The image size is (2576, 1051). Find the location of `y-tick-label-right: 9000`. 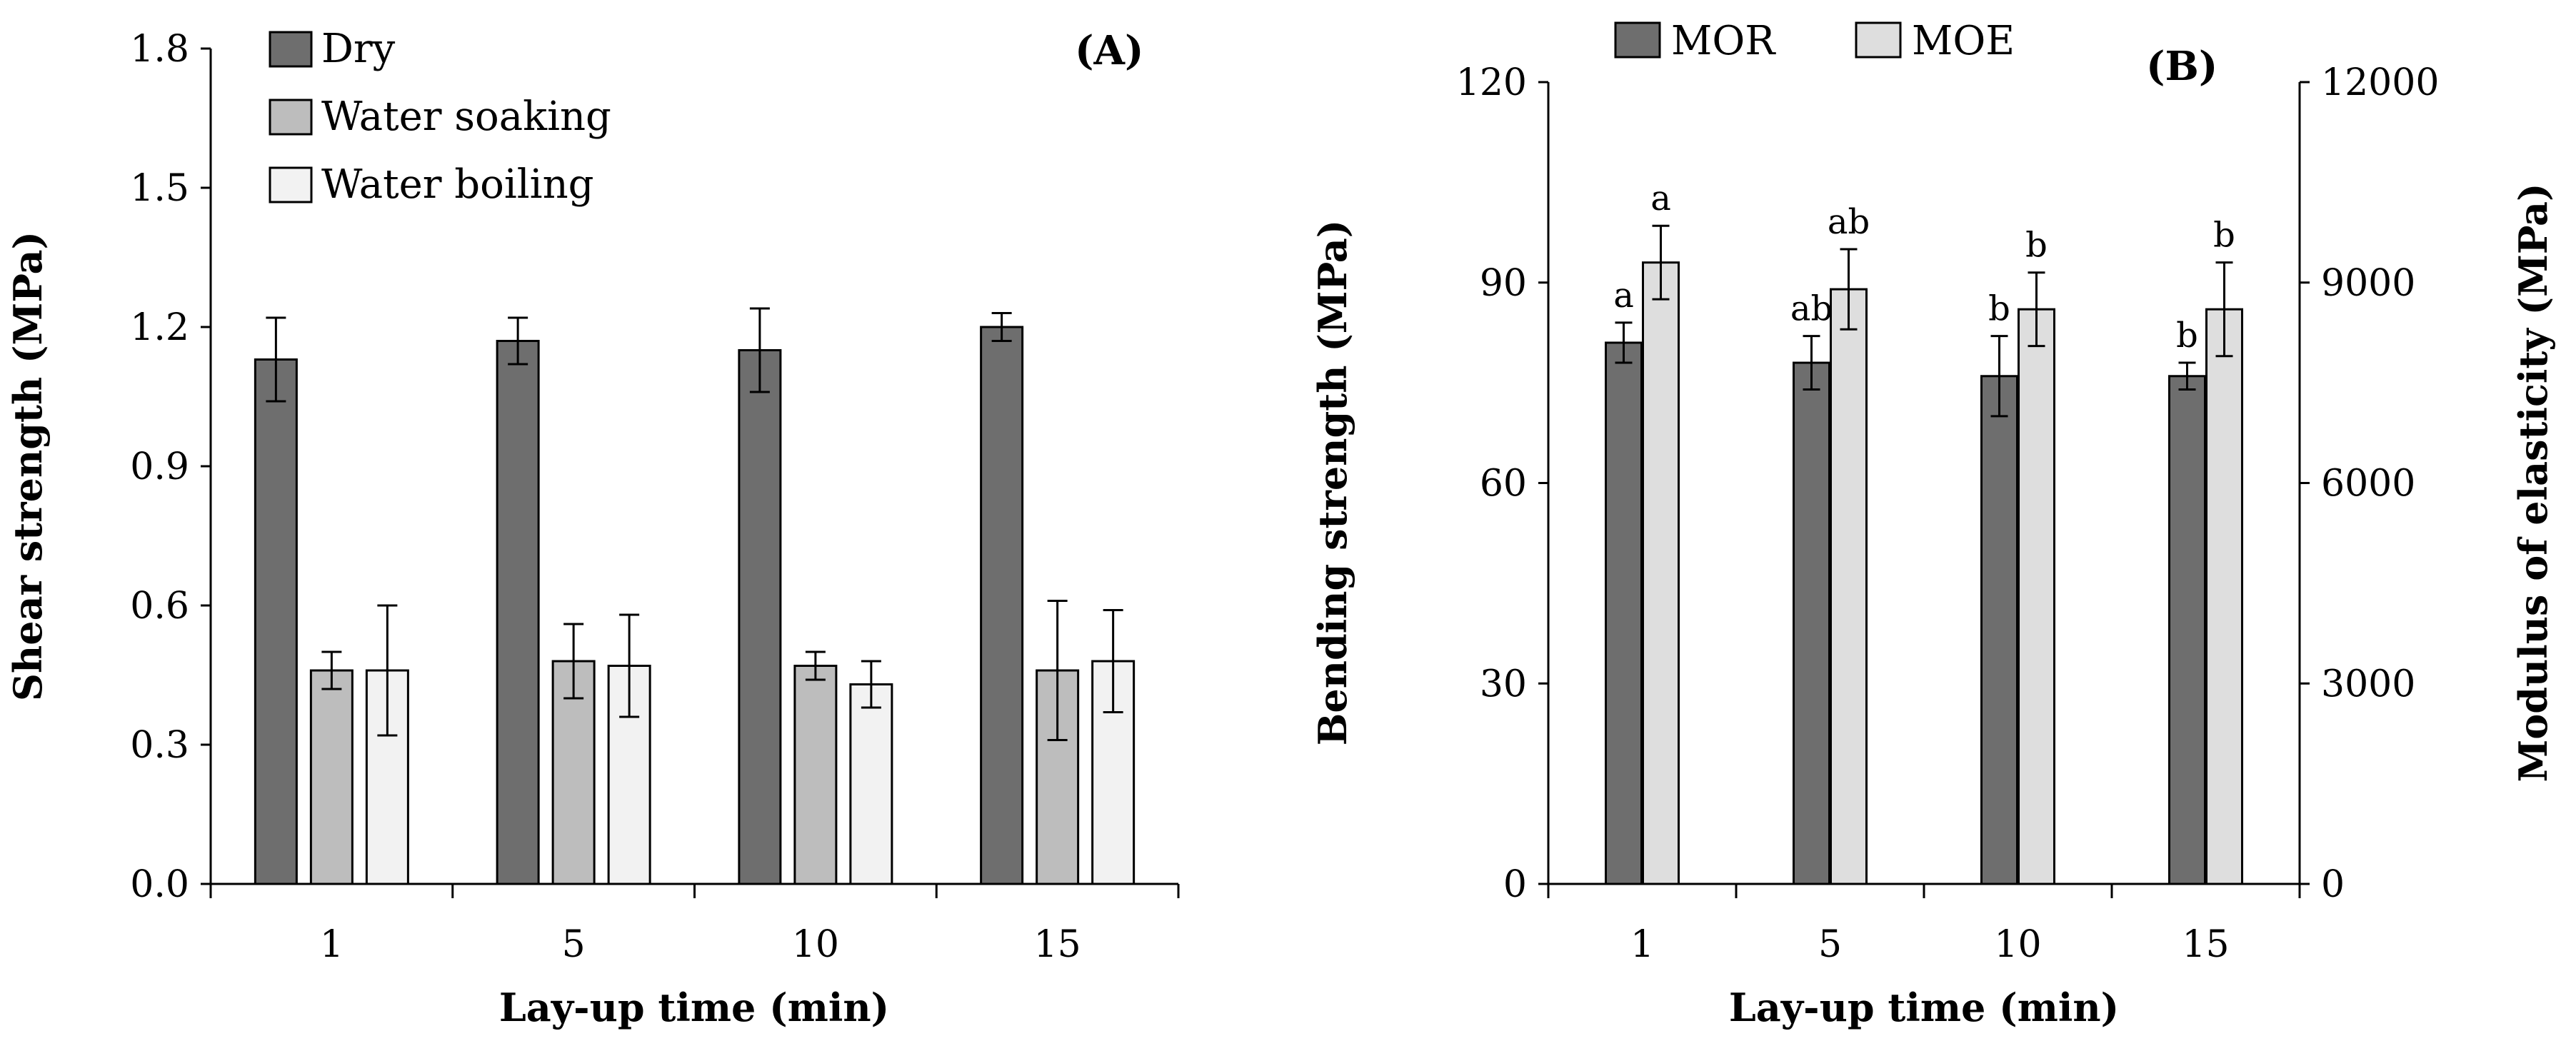

y-tick-label-right: 9000 is located at coordinates (2368, 283).